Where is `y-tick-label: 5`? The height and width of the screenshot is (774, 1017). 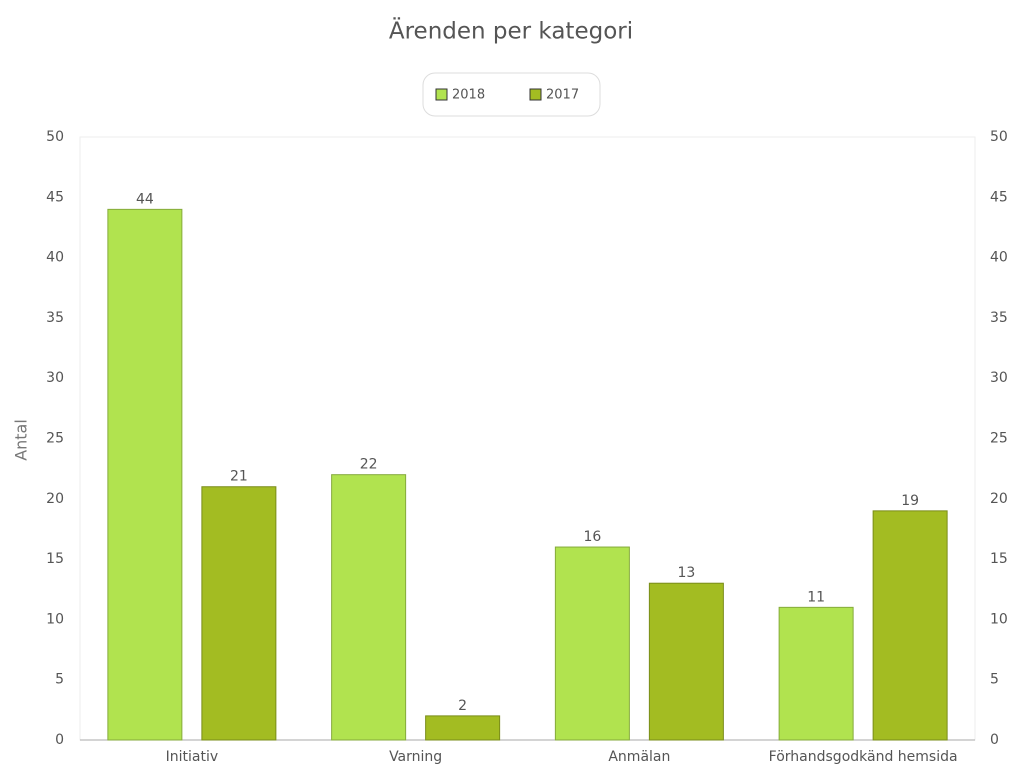
y-tick-label: 5 is located at coordinates (59, 680).